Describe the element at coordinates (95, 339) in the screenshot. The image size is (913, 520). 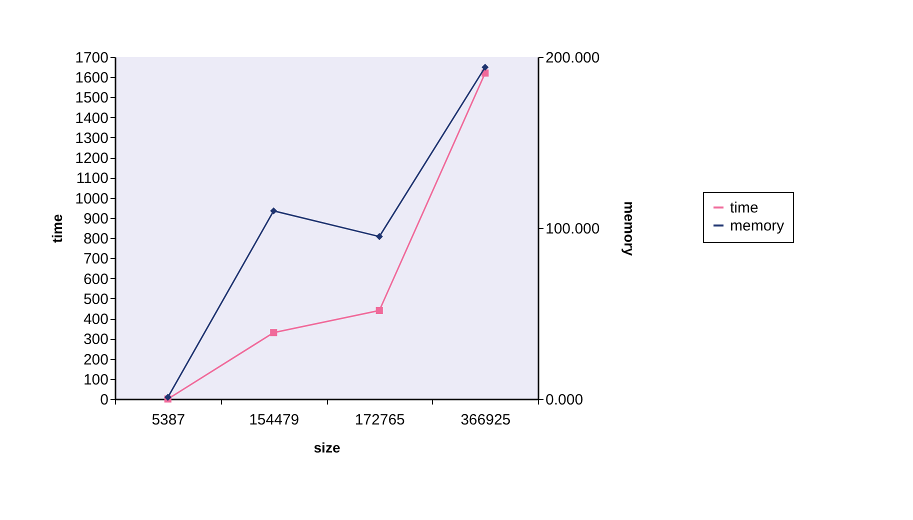
I see `y-tick-label: 300` at that location.